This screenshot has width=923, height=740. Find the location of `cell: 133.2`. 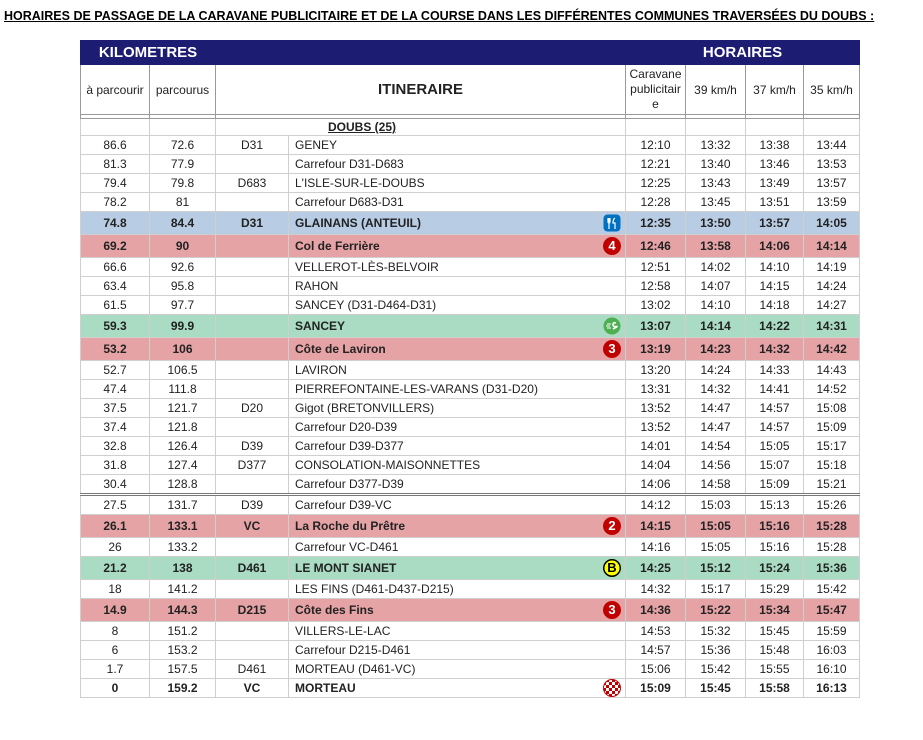

cell: 133.2 is located at coordinates (182, 547).